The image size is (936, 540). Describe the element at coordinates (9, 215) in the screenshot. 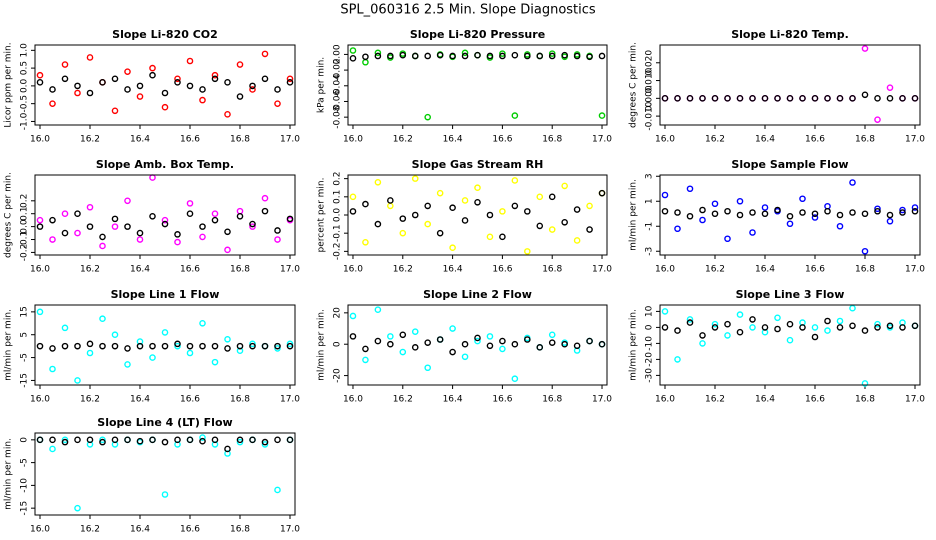

I see `y-axis-label: degrees C per min.` at that location.